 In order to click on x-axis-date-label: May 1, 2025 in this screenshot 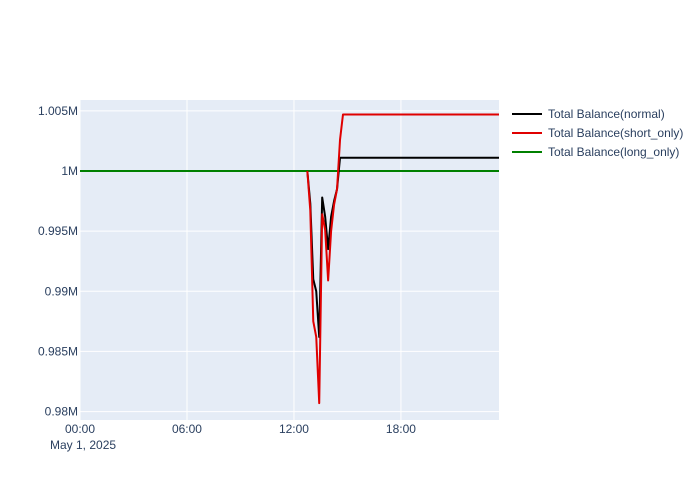, I will do `click(83, 445)`.